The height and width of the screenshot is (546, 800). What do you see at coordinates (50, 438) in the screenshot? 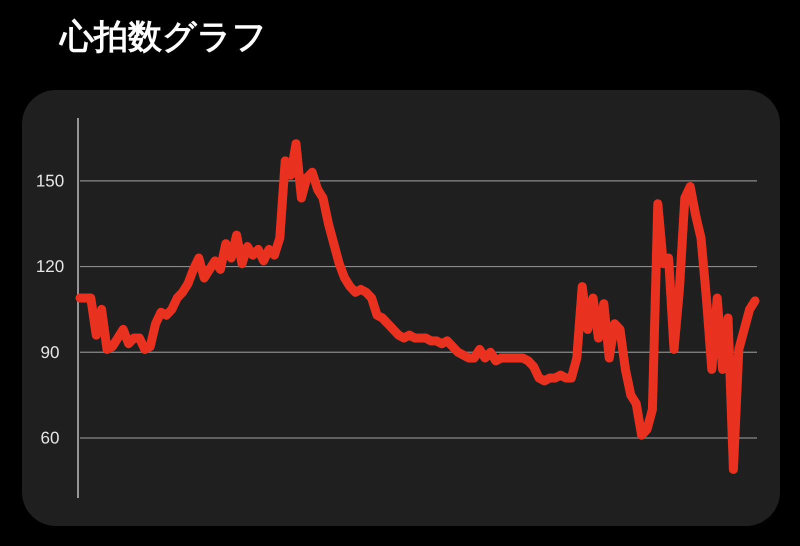
I see `y-tick-label: 60` at bounding box center [50, 438].